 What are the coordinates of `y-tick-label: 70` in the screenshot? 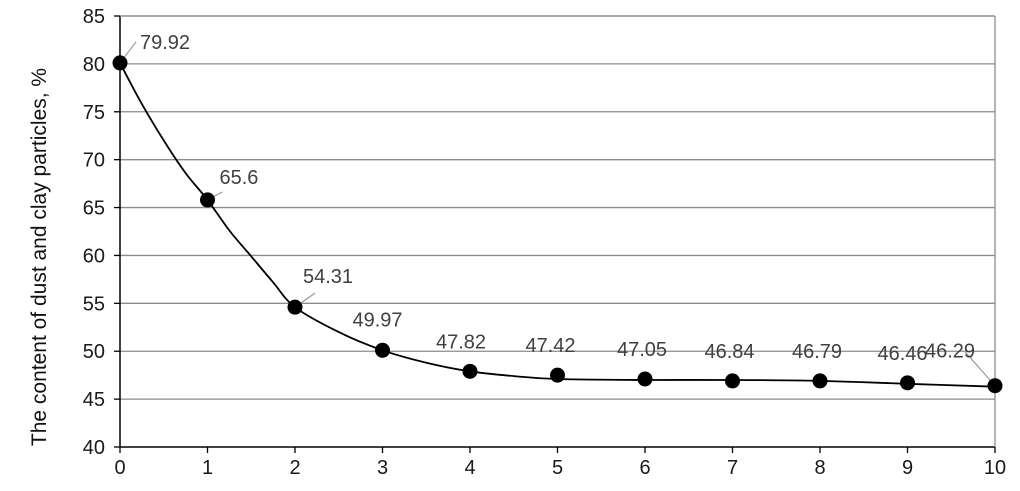 It's located at (94, 161).